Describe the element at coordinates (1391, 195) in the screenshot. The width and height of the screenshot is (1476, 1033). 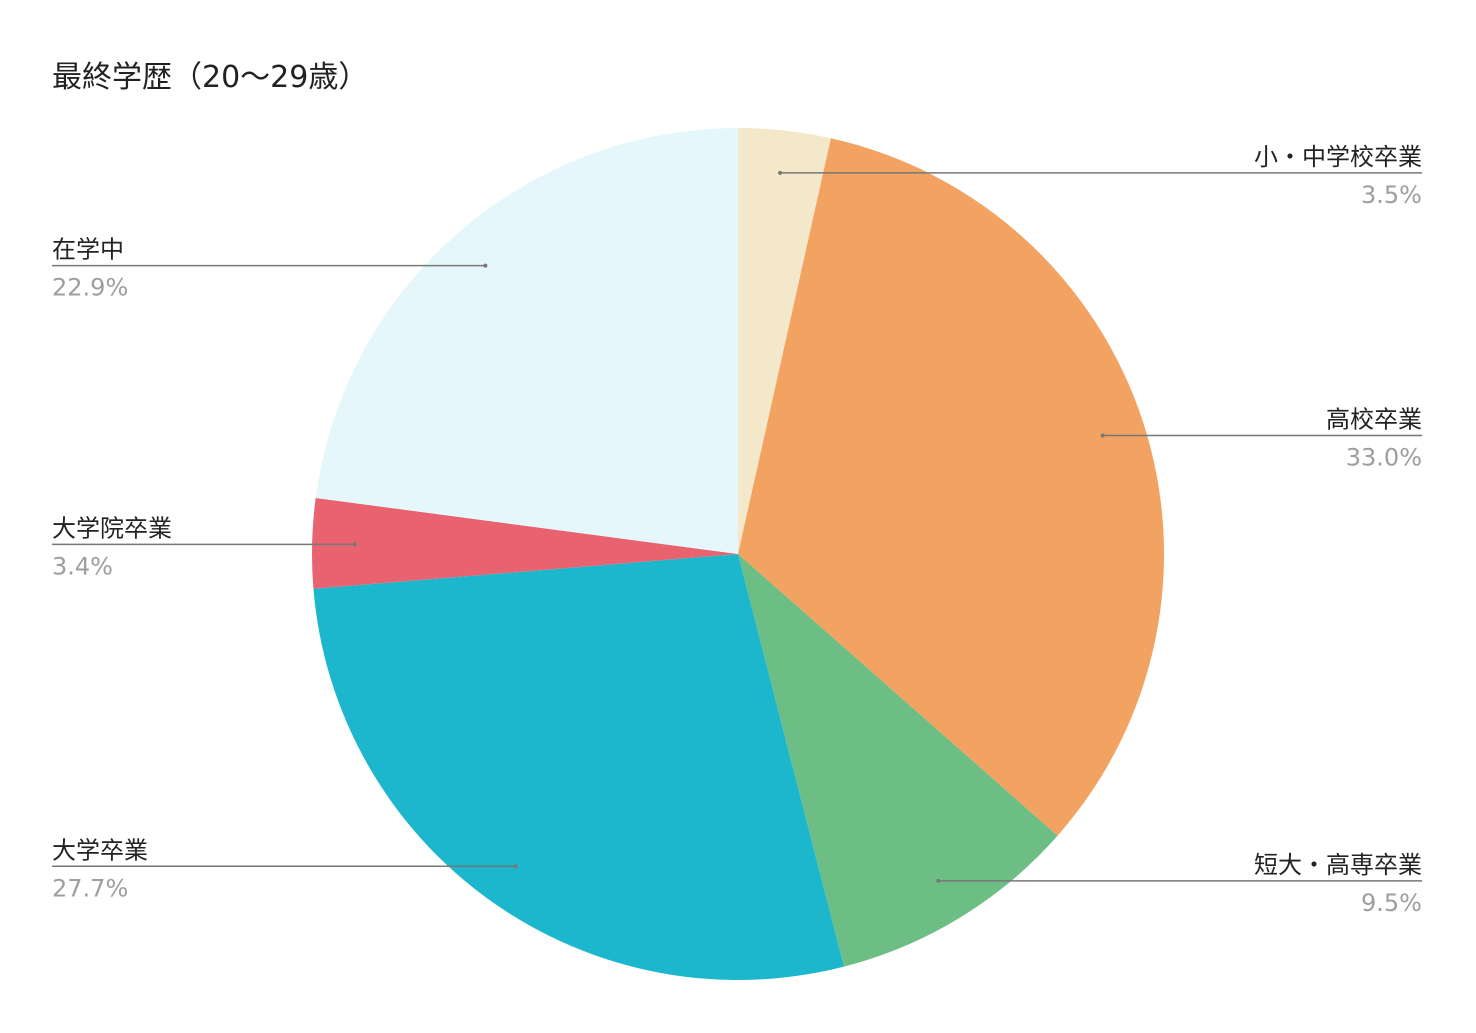
I see `slice-value-0: 3.5%` at that location.